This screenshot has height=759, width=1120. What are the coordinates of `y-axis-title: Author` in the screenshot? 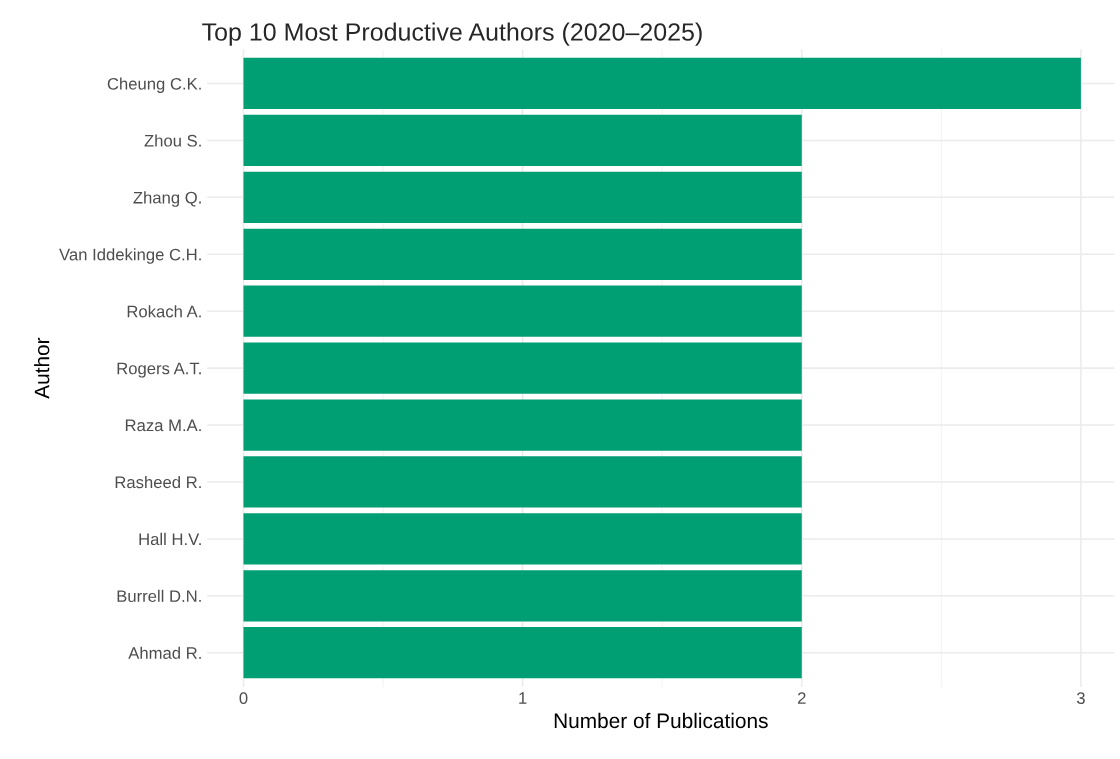 It's located at (42, 368).